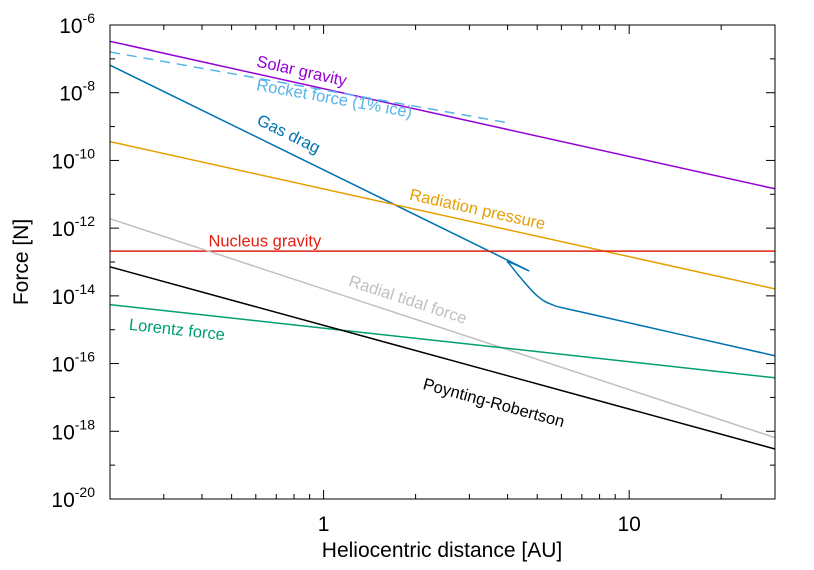 This screenshot has height=570, width=814. I want to click on series-label-gas-drag: Gas drag, so click(288, 134).